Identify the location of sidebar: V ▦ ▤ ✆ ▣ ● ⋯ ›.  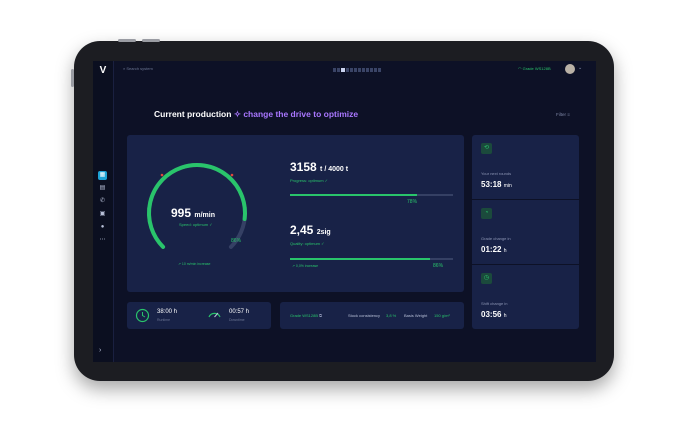
(103, 211).